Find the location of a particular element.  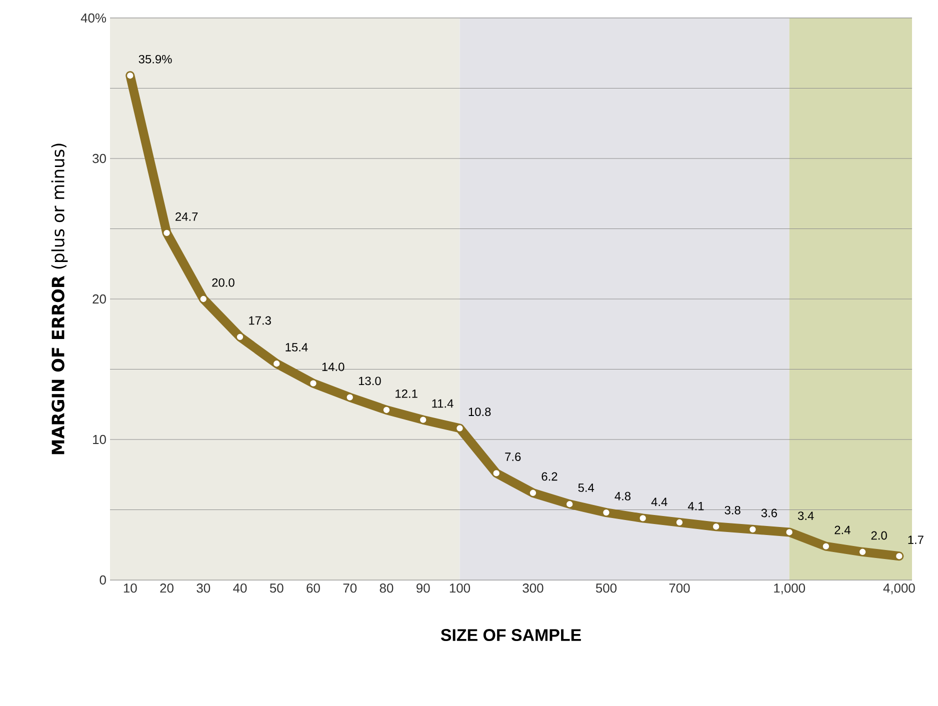

data-label: 3.4 is located at coordinates (806, 516).